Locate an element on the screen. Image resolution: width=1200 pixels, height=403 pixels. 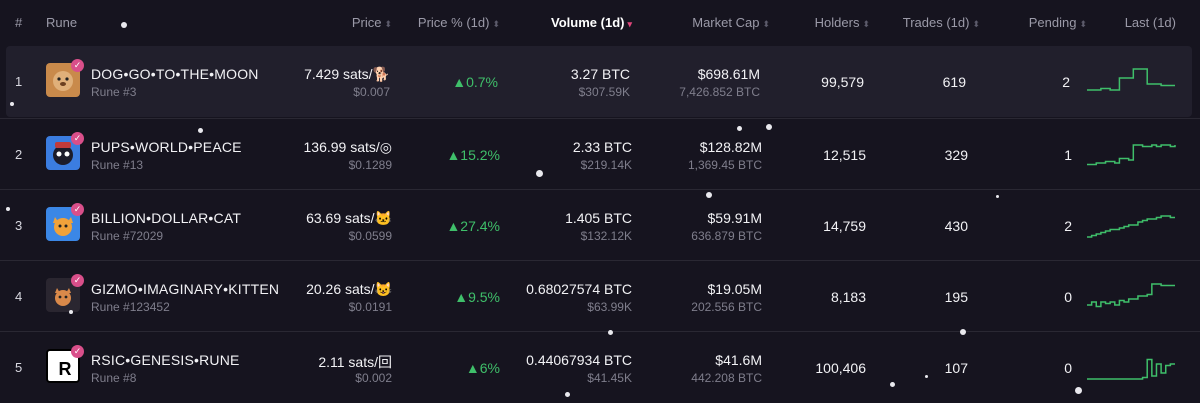
holders-count: 14,759 is located at coordinates (844, 226).